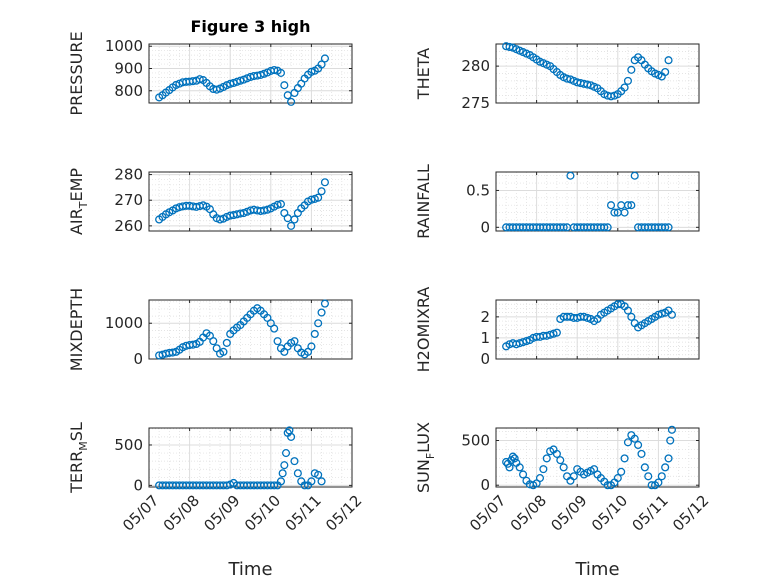 The width and height of the screenshot is (778, 583). I want to click on y-axis-label: H2OMIXRA, so click(423, 330).